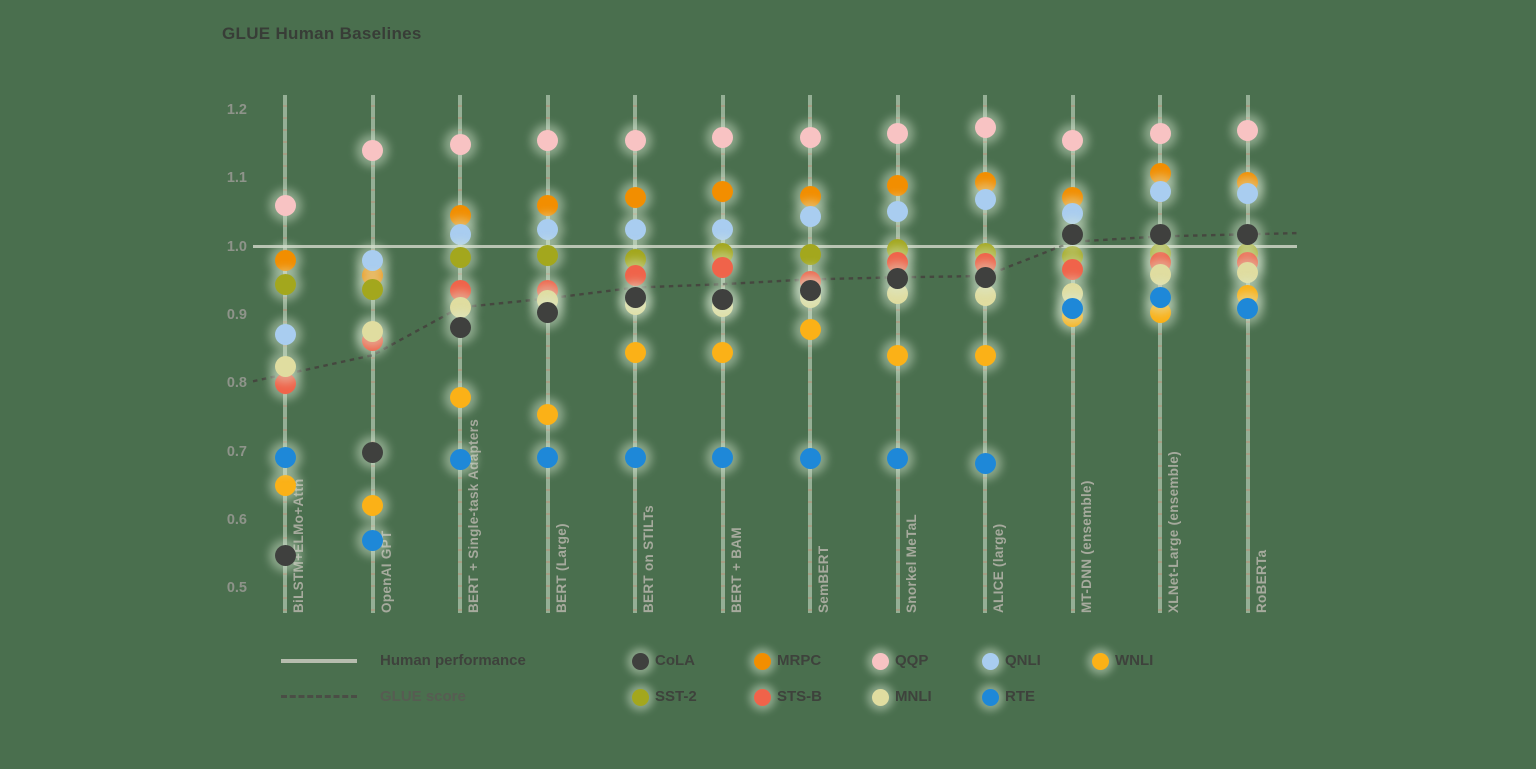 This screenshot has height=769, width=1536. I want to click on chart-title: GLUE Human Baselines, so click(322, 33).